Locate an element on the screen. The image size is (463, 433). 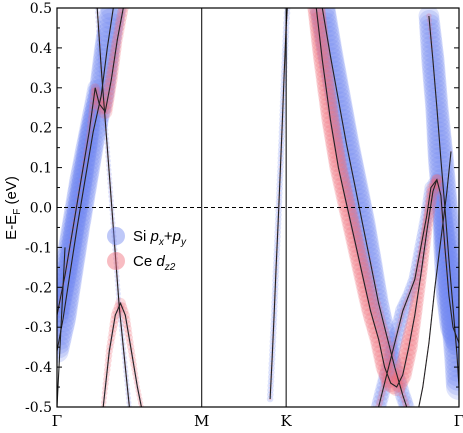
y-tick-label: -0.3 is located at coordinates (38, 328).